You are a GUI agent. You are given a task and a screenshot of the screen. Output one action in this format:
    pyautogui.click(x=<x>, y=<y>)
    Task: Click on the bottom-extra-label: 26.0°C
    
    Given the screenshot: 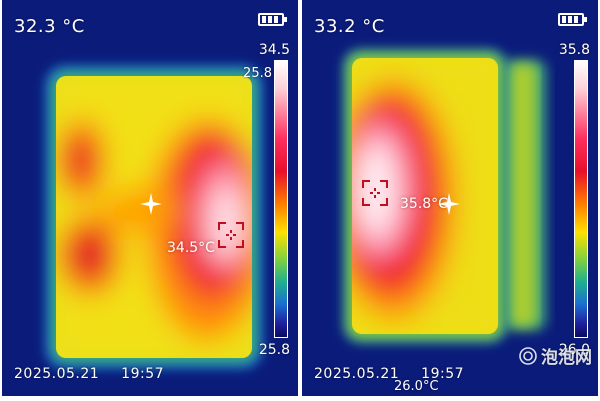 What is the action you would take?
    pyautogui.click(x=416, y=386)
    